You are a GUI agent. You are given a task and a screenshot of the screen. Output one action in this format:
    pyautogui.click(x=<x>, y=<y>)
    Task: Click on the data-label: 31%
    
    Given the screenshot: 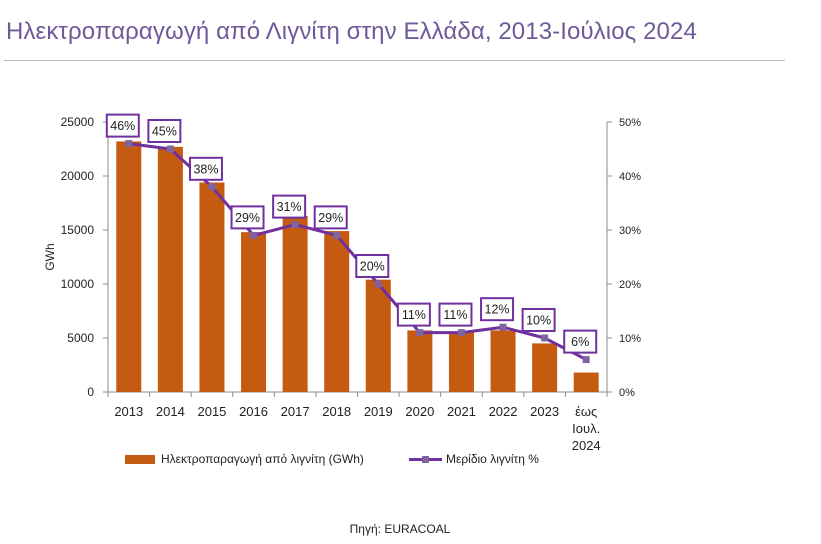 What is the action you would take?
    pyautogui.click(x=289, y=207)
    